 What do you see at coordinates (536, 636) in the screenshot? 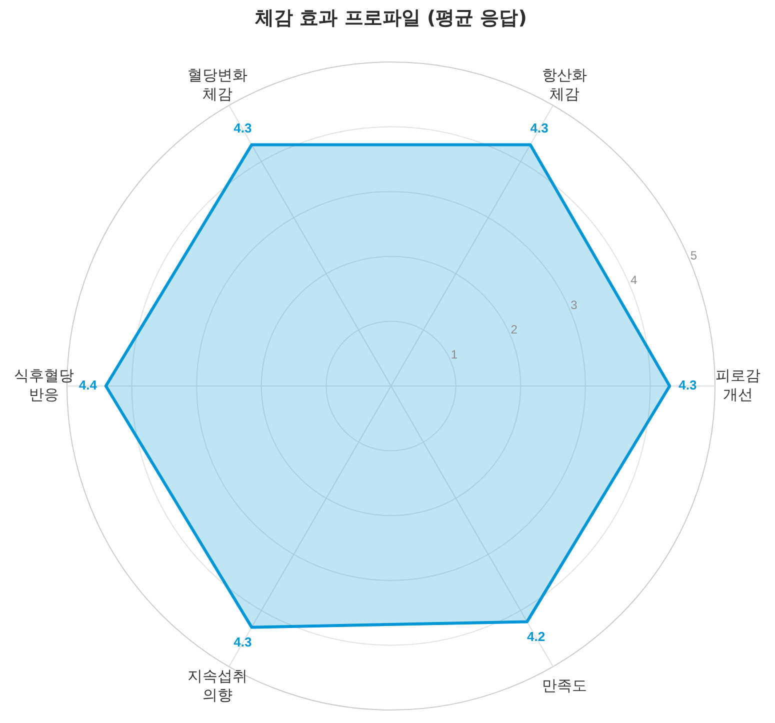
I see `data-label: 4.2` at bounding box center [536, 636].